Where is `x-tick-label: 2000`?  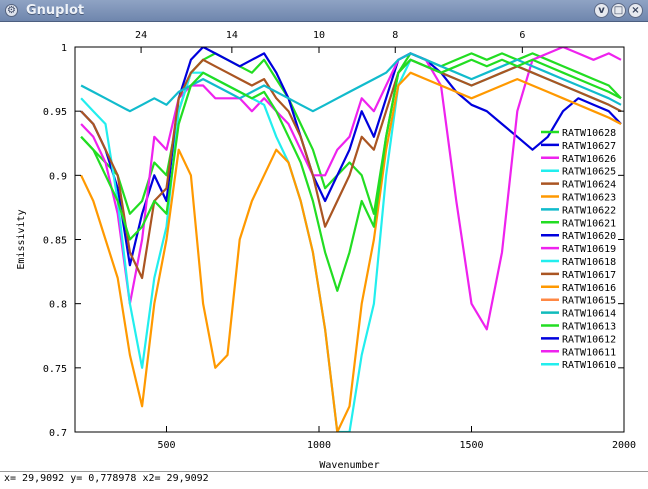
x-tick-label: 2000 is located at coordinates (624, 445).